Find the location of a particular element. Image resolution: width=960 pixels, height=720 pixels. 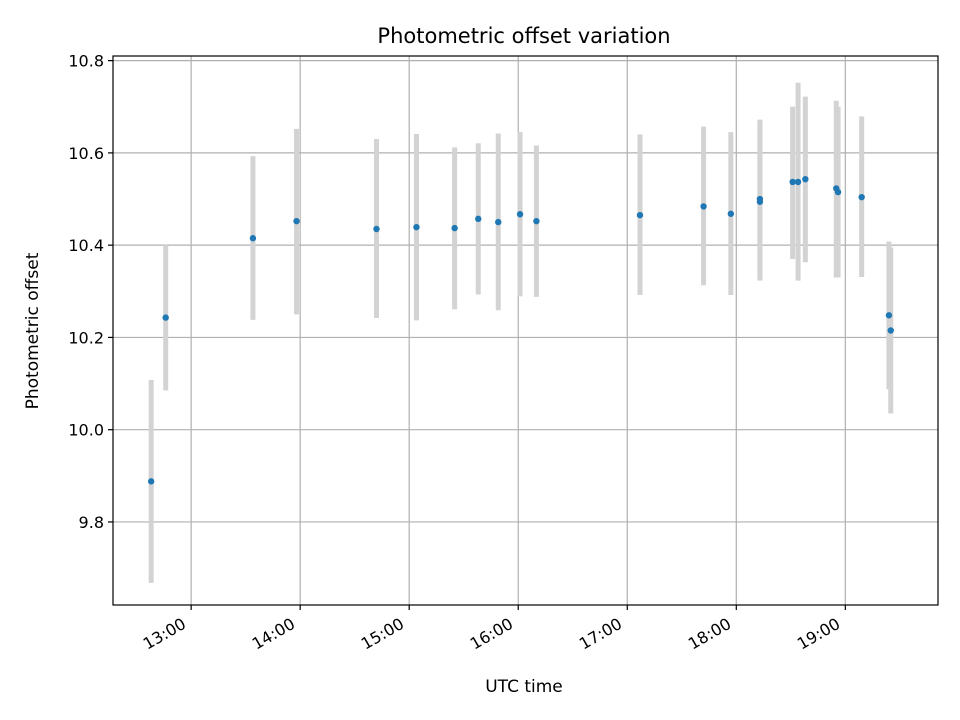

y-tick-label: 9.8 is located at coordinates (91, 522).